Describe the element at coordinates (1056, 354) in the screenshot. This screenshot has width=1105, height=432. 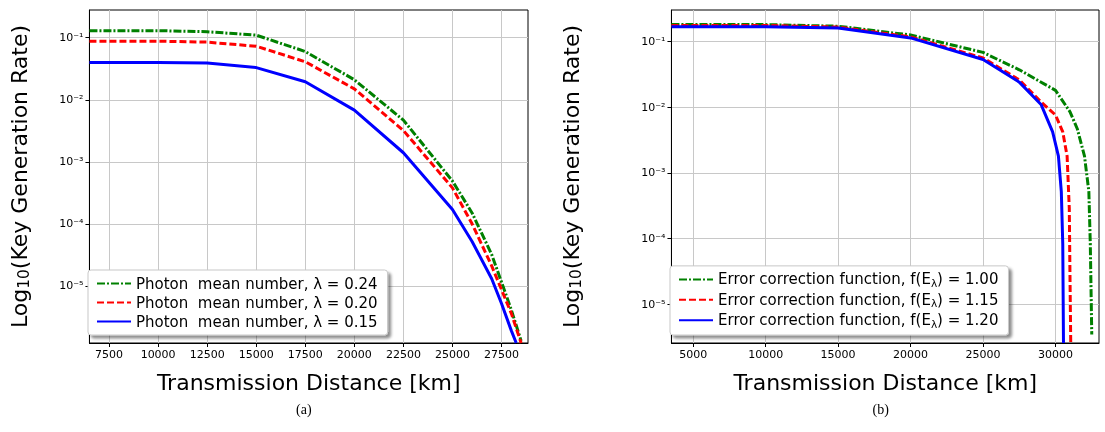
I see `x-tick-label: 30000` at that location.